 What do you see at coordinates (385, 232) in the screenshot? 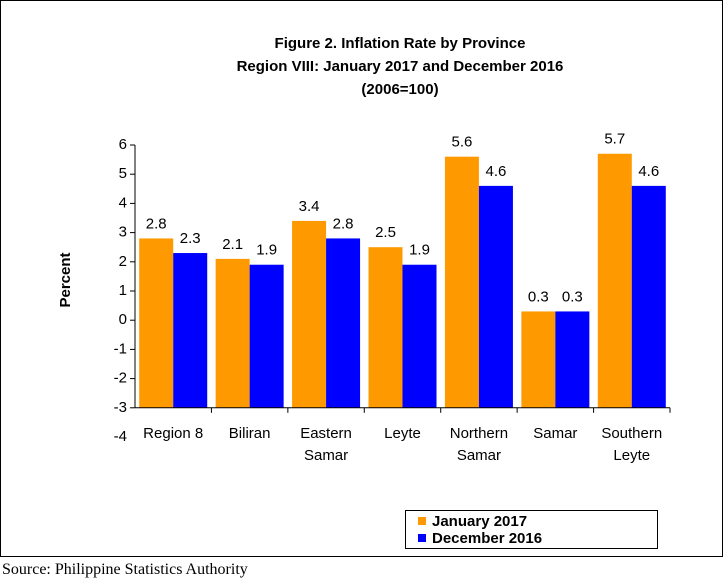
I see `data-label: 2.5` at bounding box center [385, 232].